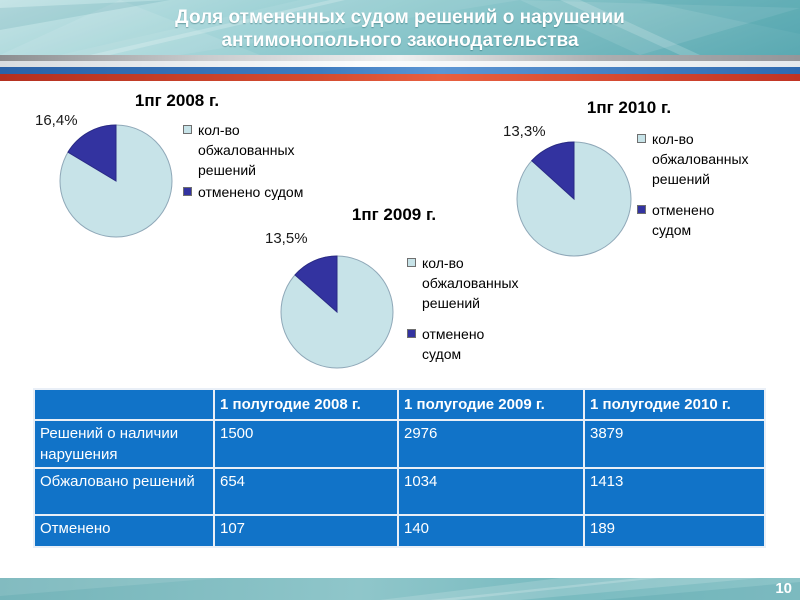  Describe the element at coordinates (337, 314) in the screenshot. I see `pie-chart-2009` at that location.